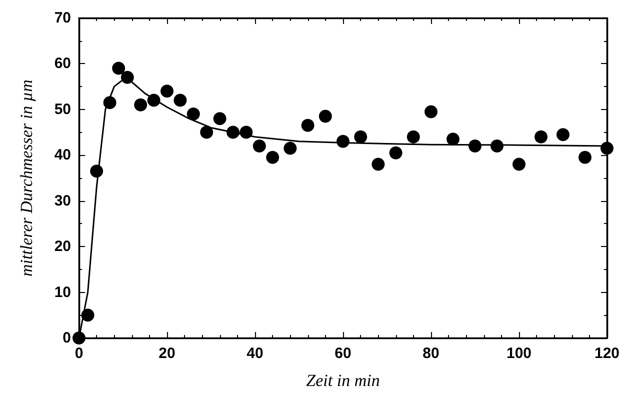 The image size is (624, 407). What do you see at coordinates (62, 201) in the screenshot?
I see `y-tick-label: 30` at bounding box center [62, 201].